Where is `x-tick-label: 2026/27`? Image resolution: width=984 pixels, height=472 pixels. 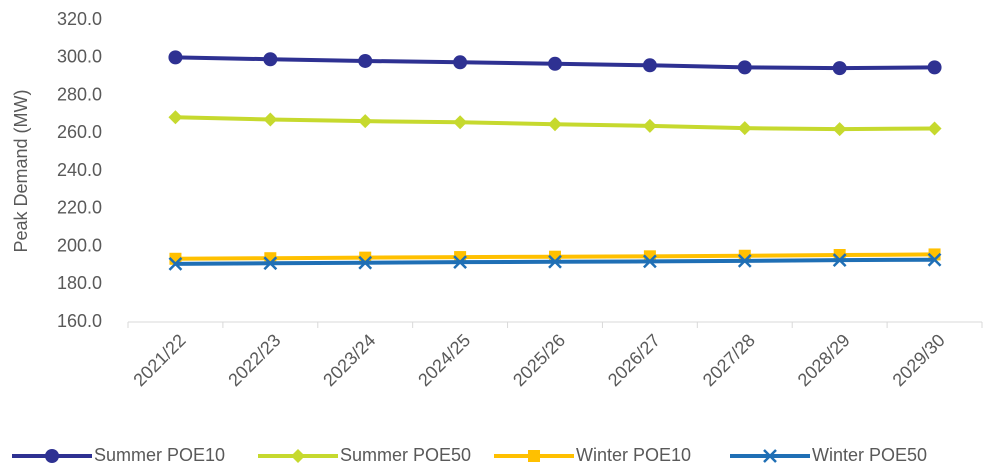 x-tick-label: 2026/27 is located at coordinates (634, 360).